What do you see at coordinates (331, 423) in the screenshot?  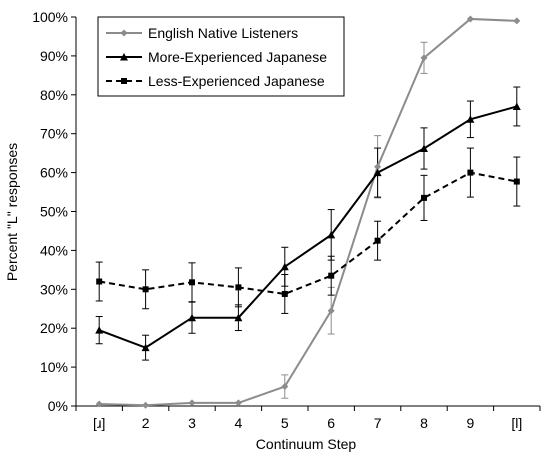 I see `x-tick-label: 6` at bounding box center [331, 423].